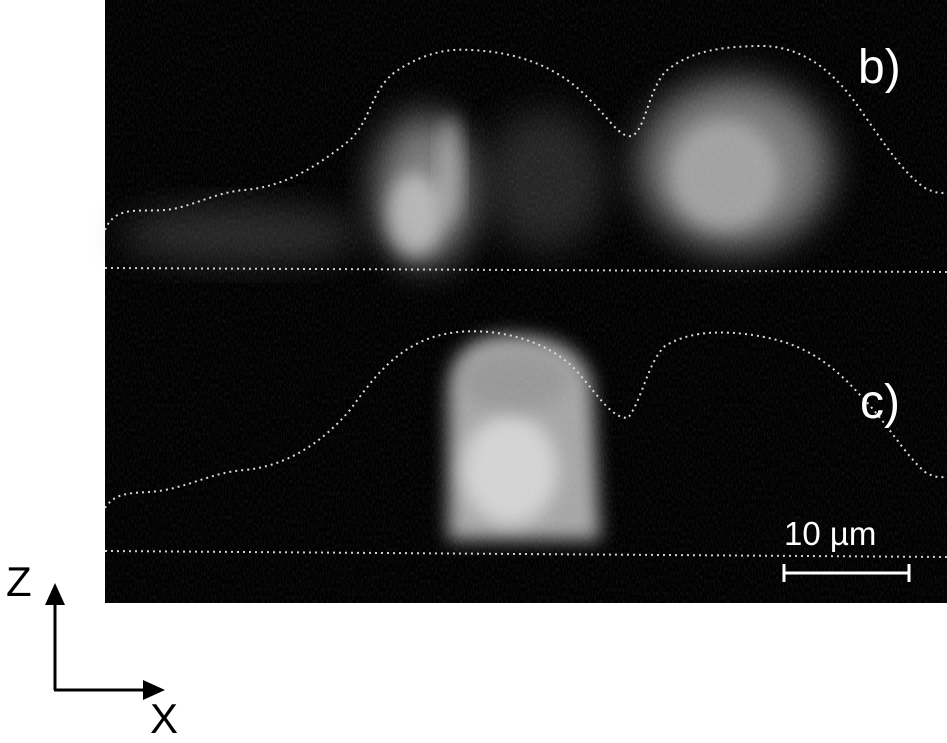 The width and height of the screenshot is (947, 743). Describe the element at coordinates (154, 690) in the screenshot. I see `x-axis-arrowhead` at that location.